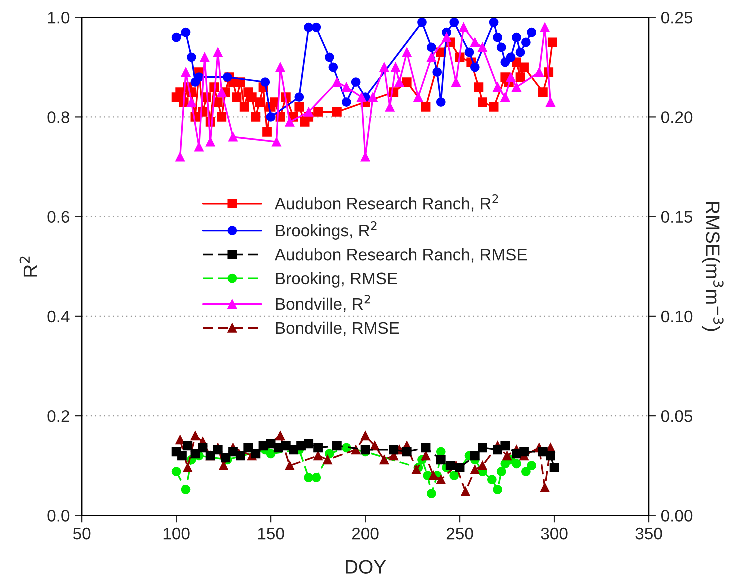 The width and height of the screenshot is (746, 586). Describe the element at coordinates (366, 567) in the screenshot. I see `x-axis-title: DOY` at that location.